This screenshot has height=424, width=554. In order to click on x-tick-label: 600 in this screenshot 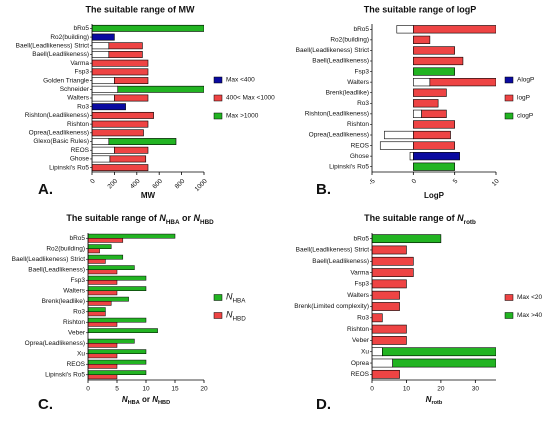, I will do `click(157, 184)`.